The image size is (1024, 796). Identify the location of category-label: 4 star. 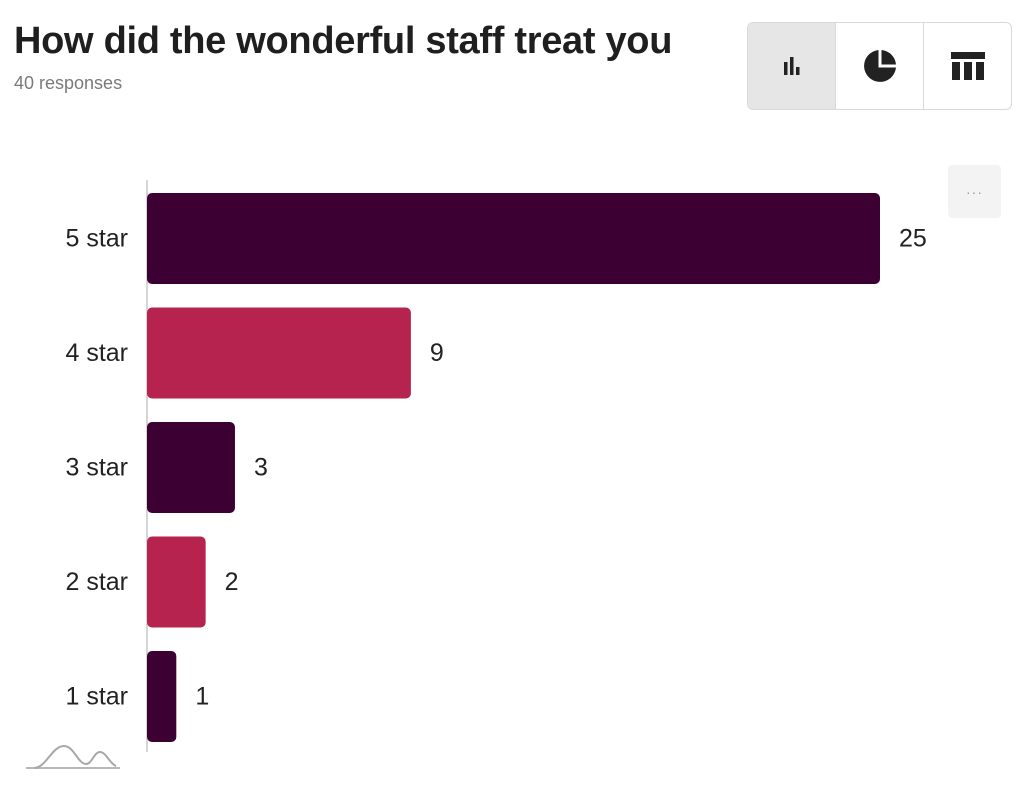
(96, 353).